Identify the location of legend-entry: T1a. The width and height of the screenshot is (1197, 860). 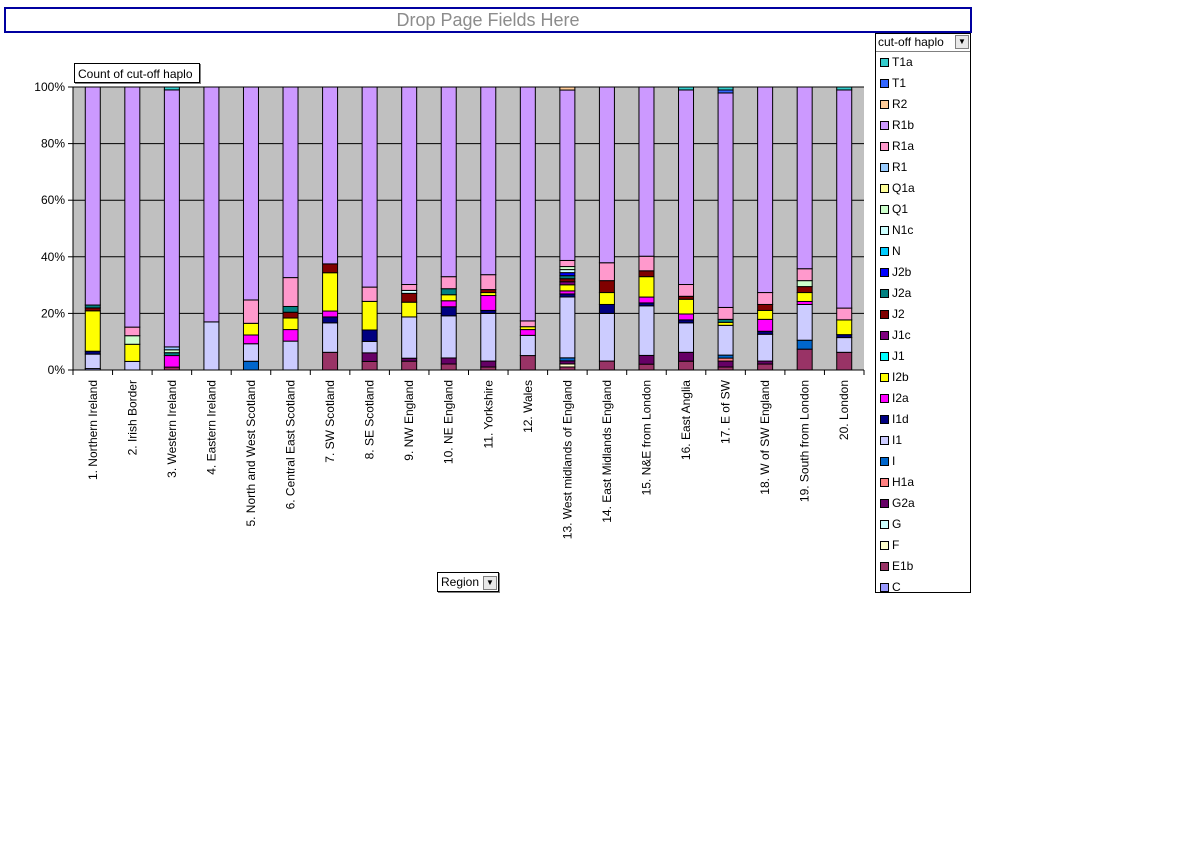
(923, 62).